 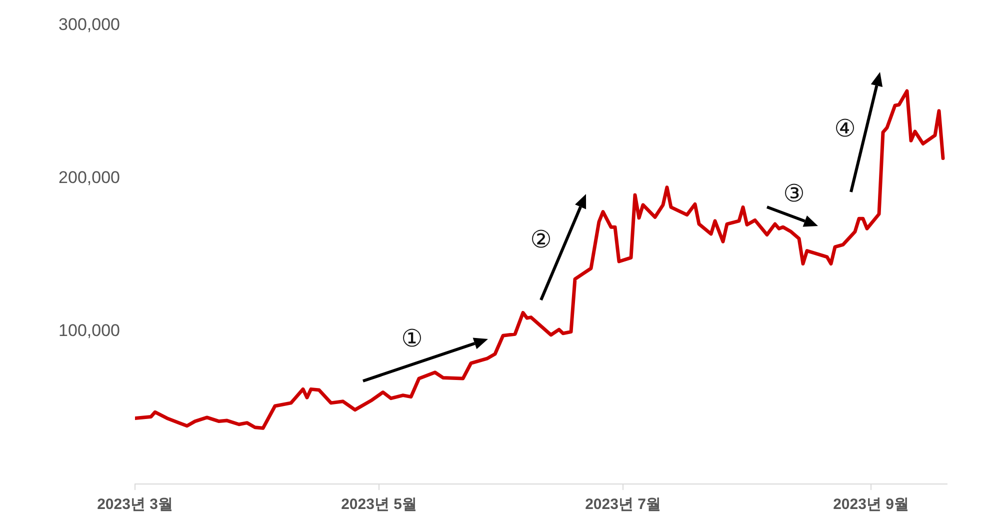 I want to click on annotation: ①, so click(x=412, y=339).